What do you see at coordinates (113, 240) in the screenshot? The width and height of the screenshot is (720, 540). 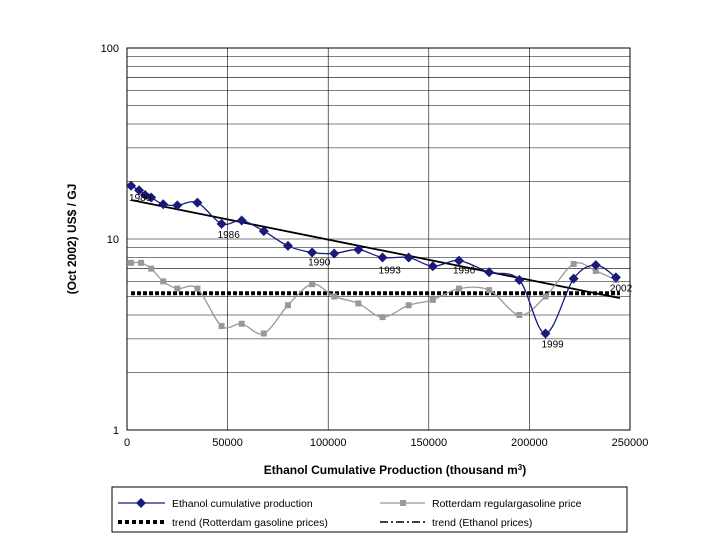 I see `y-tick-label: 10` at bounding box center [113, 240].